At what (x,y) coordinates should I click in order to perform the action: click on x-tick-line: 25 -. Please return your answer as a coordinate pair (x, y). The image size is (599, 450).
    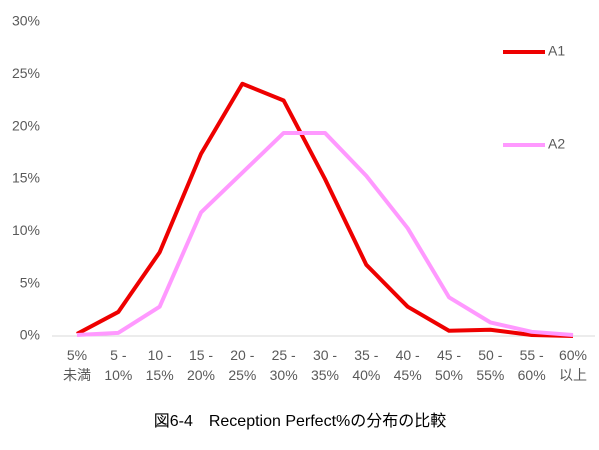
    Looking at the image, I should click on (284, 355).